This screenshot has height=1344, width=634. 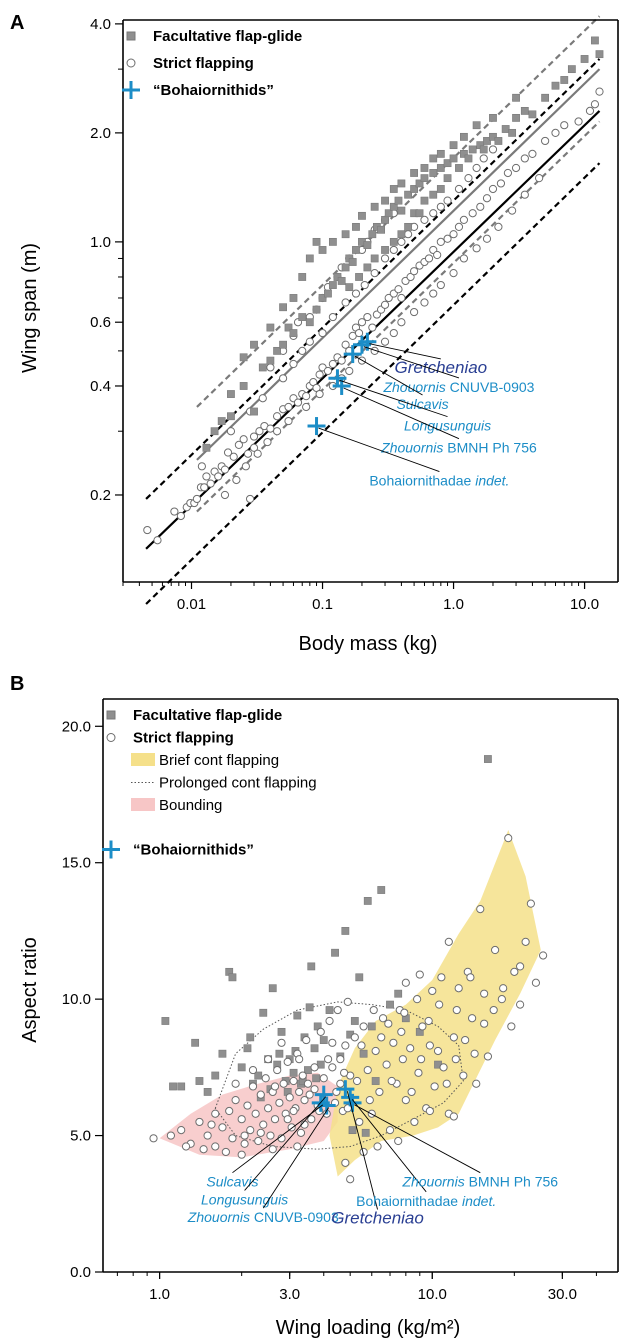 What do you see at coordinates (244, 1199) in the screenshot?
I see `annotation-taxon: Longusunguis` at bounding box center [244, 1199].